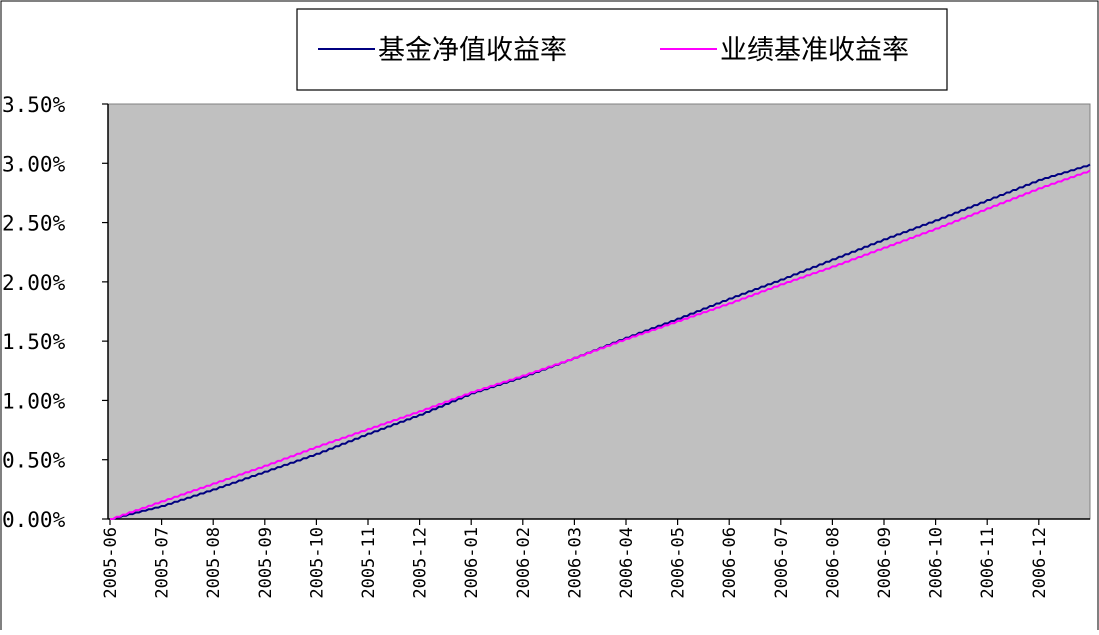 The width and height of the screenshot is (1099, 635). Describe the element at coordinates (266, 563) in the screenshot. I see `x-tick-label: 2005-09` at that location.